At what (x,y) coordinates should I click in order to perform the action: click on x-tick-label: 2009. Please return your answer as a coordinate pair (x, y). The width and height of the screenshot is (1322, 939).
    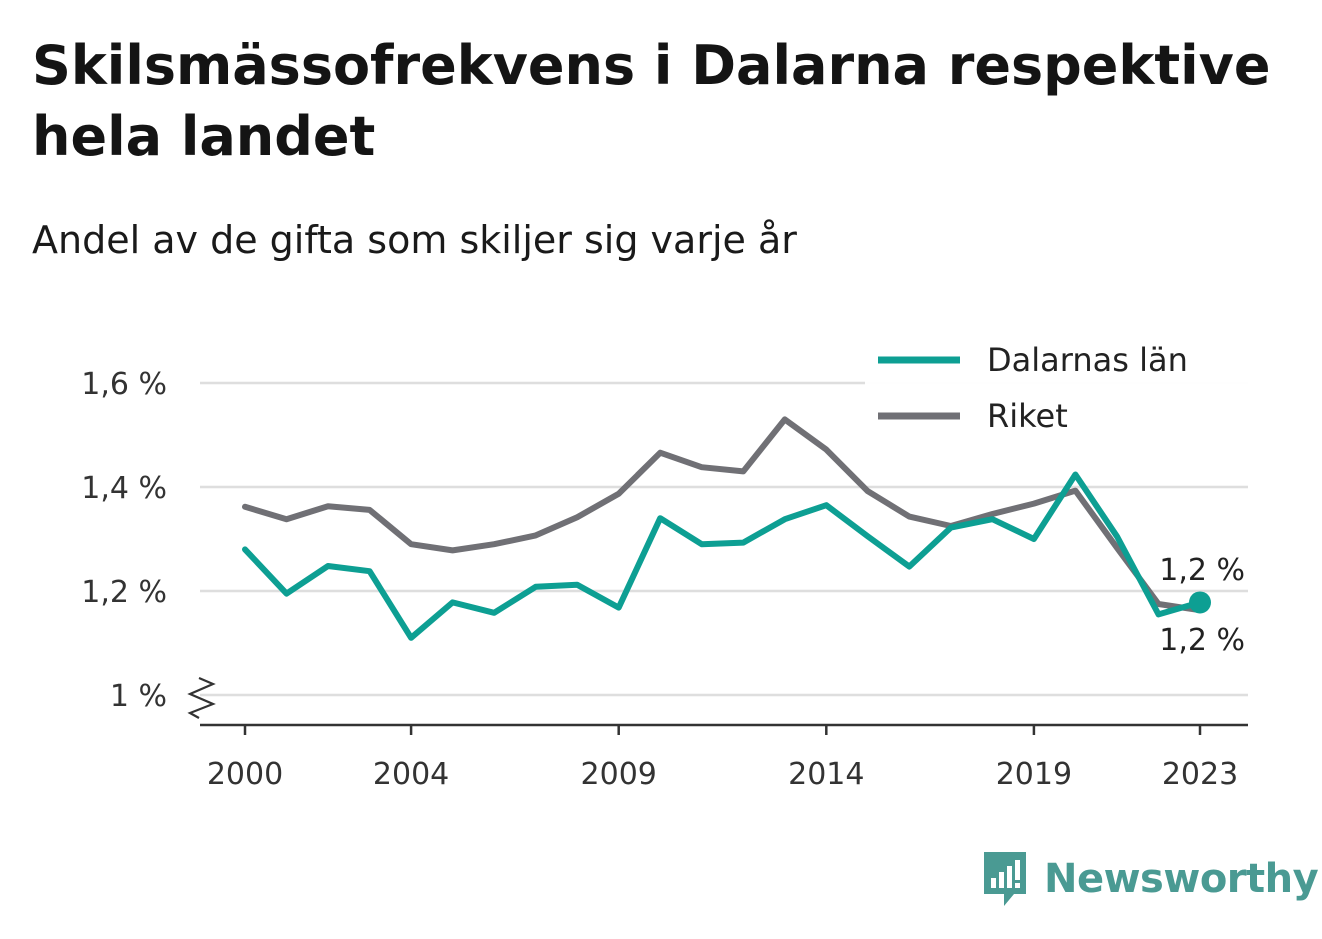
    Looking at the image, I should click on (619, 774).